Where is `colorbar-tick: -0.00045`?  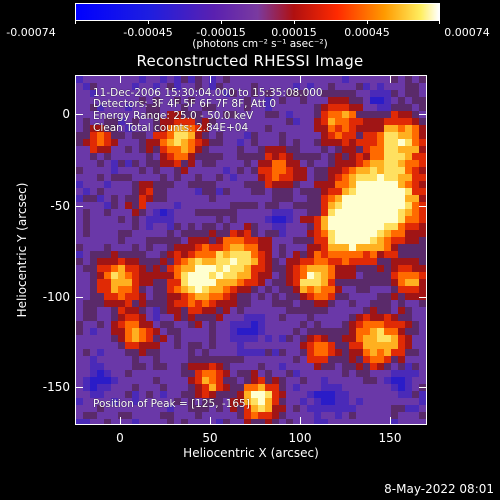 colorbar-tick: -0.00045 is located at coordinates (148, 32).